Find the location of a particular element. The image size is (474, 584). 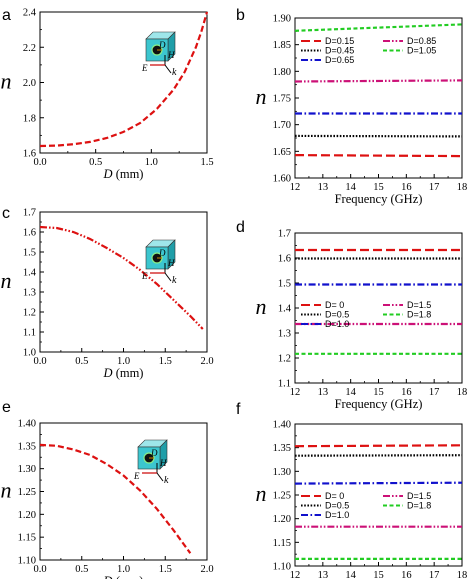

y-tick-label: 1.15 is located at coordinates (282, 543).